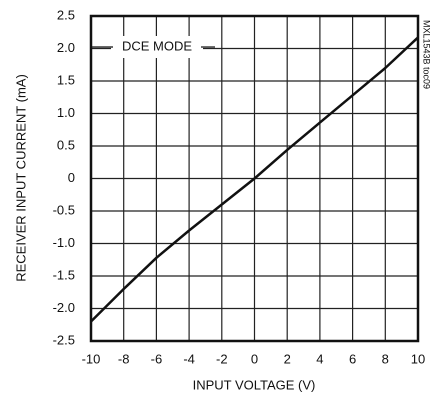 The width and height of the screenshot is (431, 406). Describe the element at coordinates (189, 358) in the screenshot. I see `x-tick-label: -4` at that location.